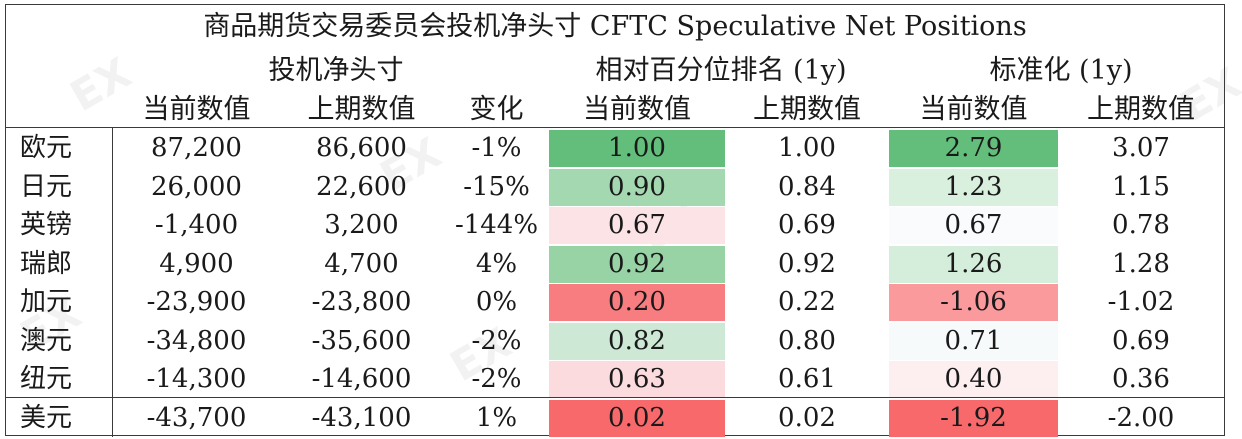 This screenshot has width=1242, height=439. I want to click on cell-std-prev: 0.36, so click(1141, 379).